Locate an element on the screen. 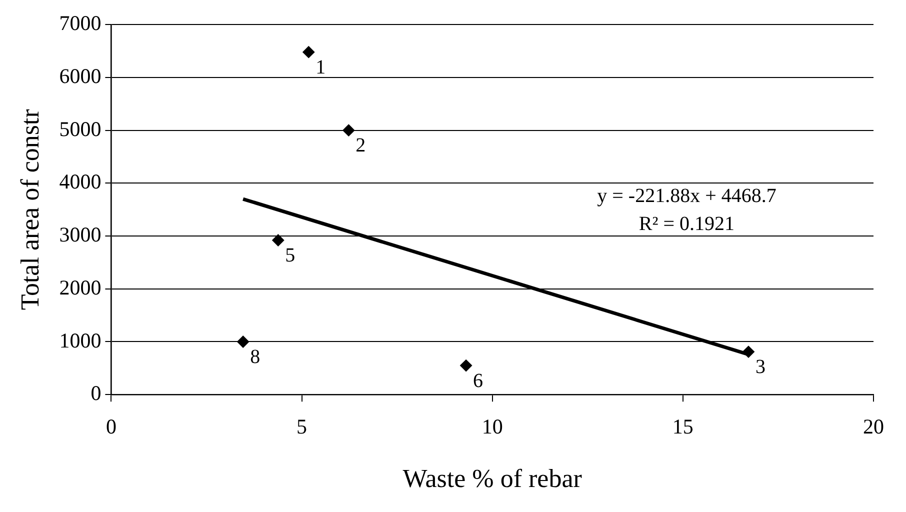 The height and width of the screenshot is (512, 906). y-axis-title: Total area of constr is located at coordinates (29, 209).